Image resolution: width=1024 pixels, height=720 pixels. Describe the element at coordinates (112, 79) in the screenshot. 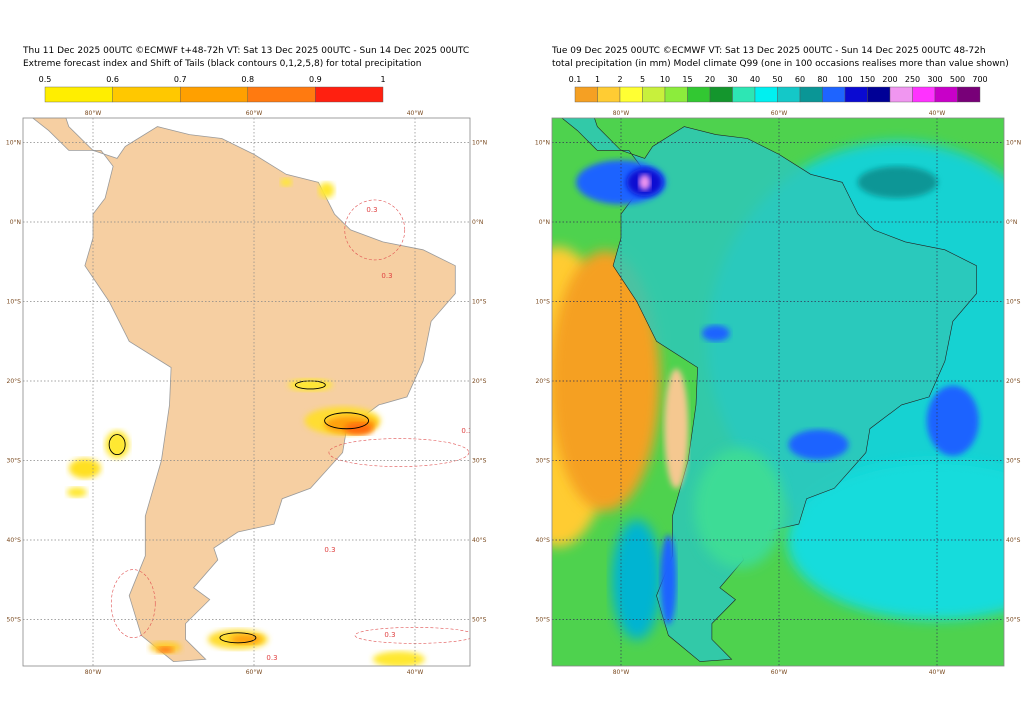

I see `colorbar-label: 0.6` at that location.